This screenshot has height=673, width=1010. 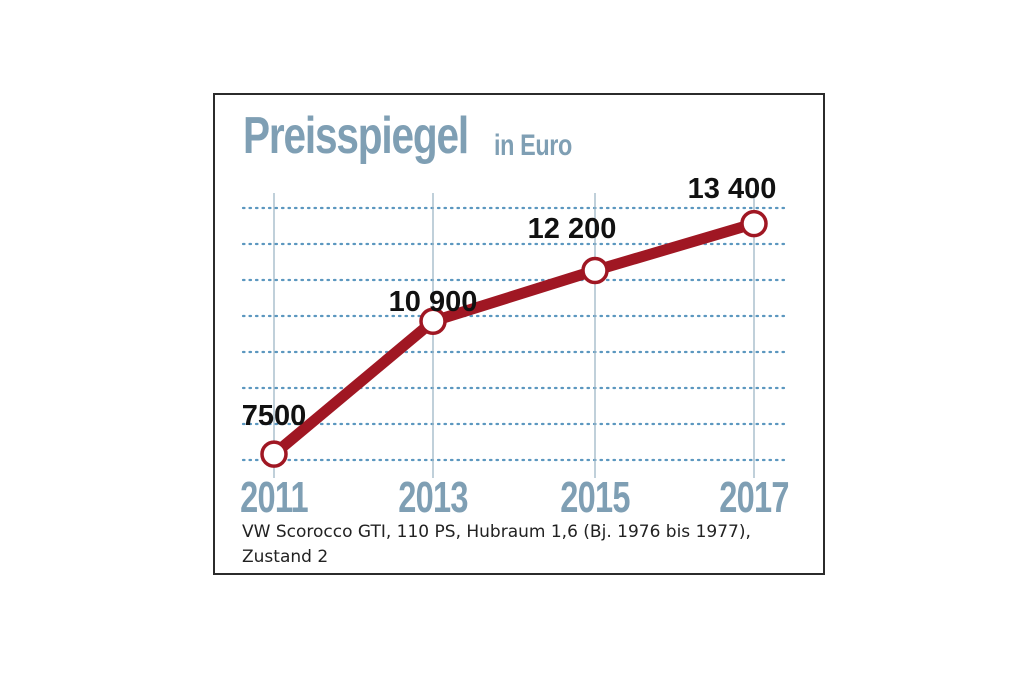 I want to click on chart-unit-label: in Euro, so click(x=533, y=145).